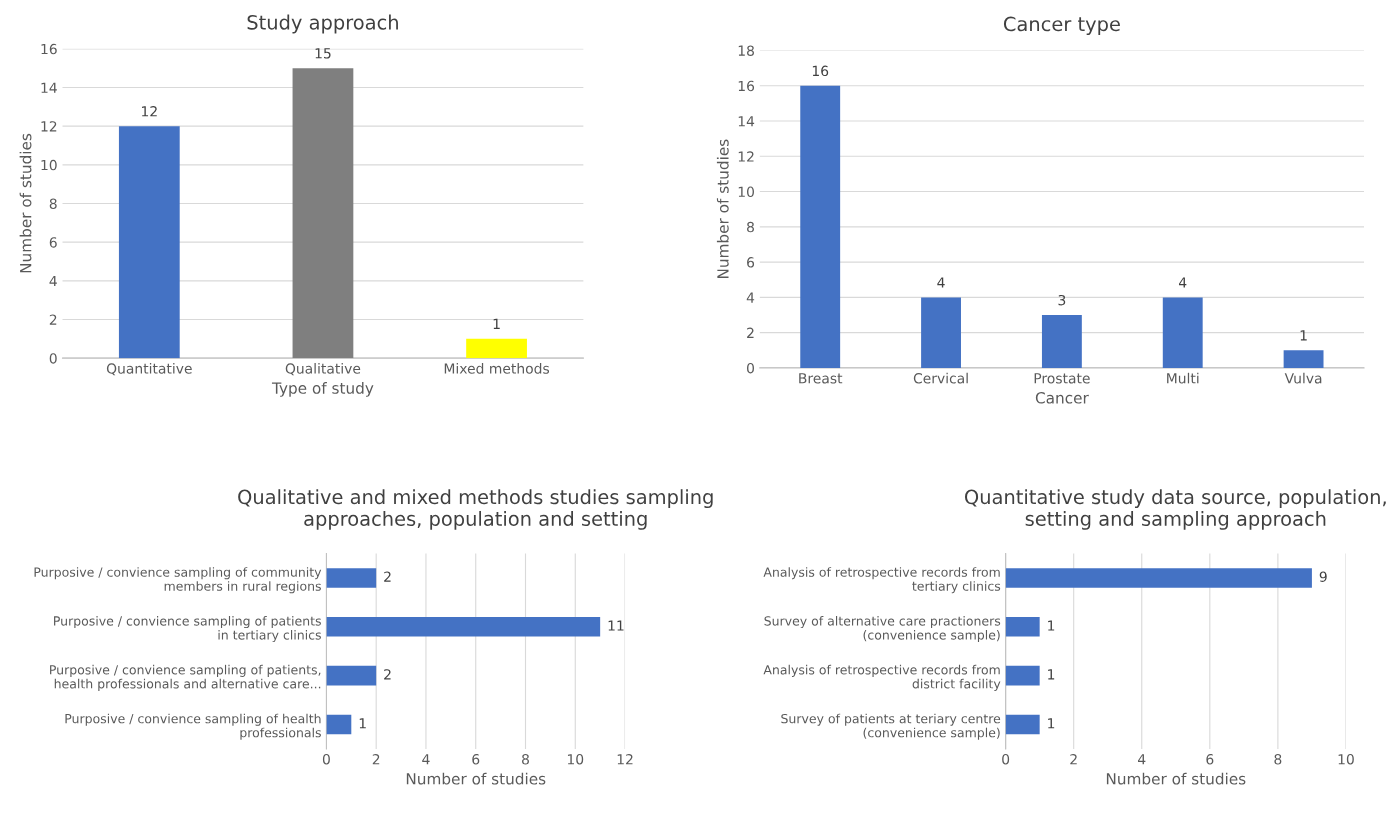 This screenshot has width=1389, height=814. What do you see at coordinates (322, 389) in the screenshot?
I see `x-axis-title: Type of study` at bounding box center [322, 389].